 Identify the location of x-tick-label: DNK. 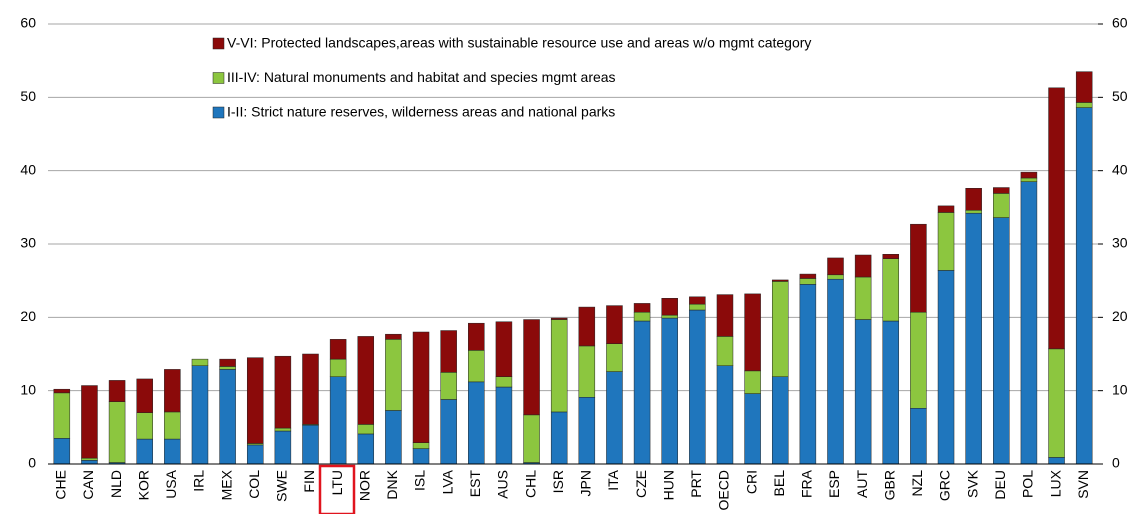
(392, 484).